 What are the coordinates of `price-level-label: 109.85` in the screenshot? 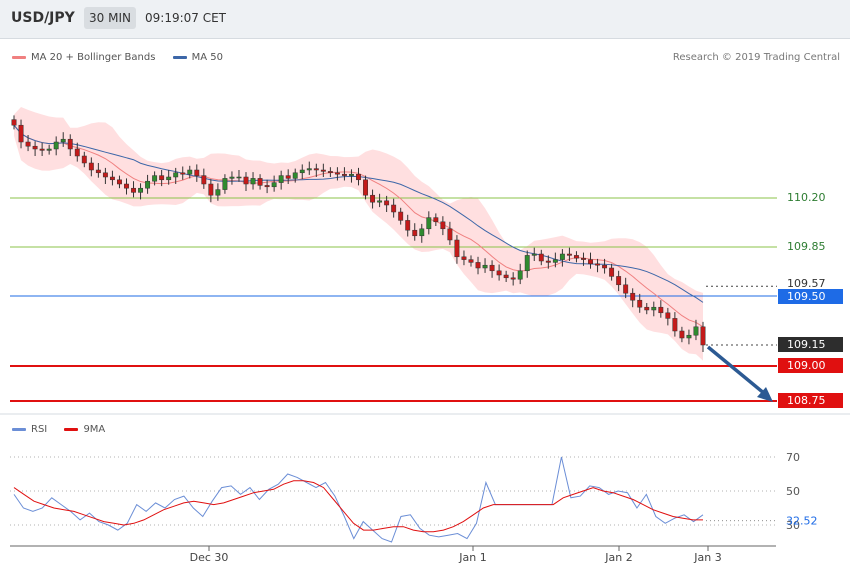 It's located at (806, 246).